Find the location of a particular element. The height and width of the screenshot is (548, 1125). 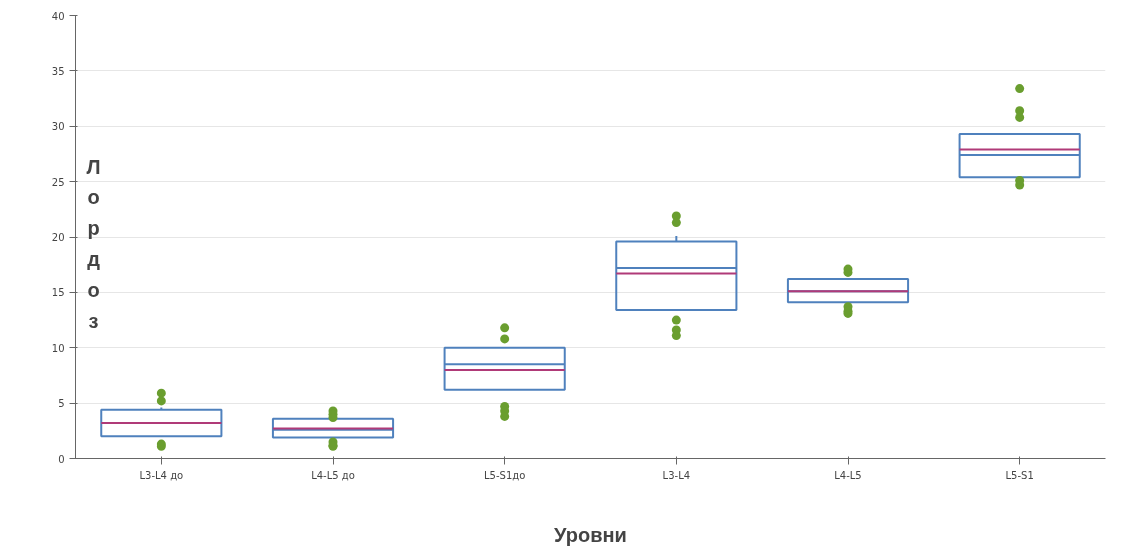

x-tick-label: L3-L4 is located at coordinates (676, 475).